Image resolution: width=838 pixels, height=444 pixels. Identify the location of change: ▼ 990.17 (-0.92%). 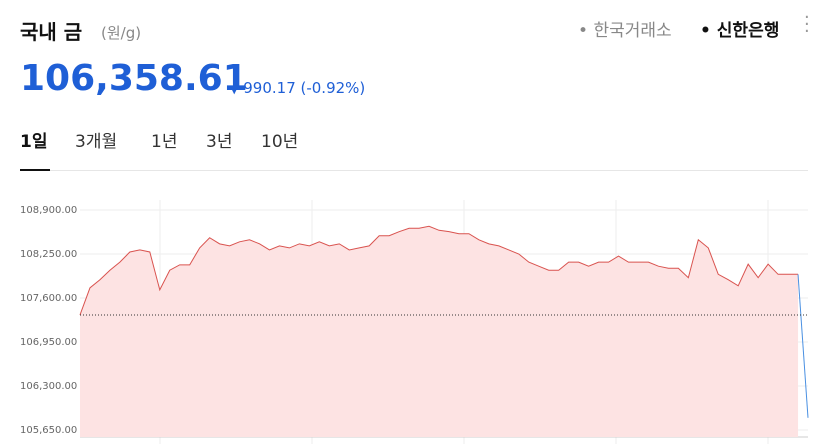
(298, 88).